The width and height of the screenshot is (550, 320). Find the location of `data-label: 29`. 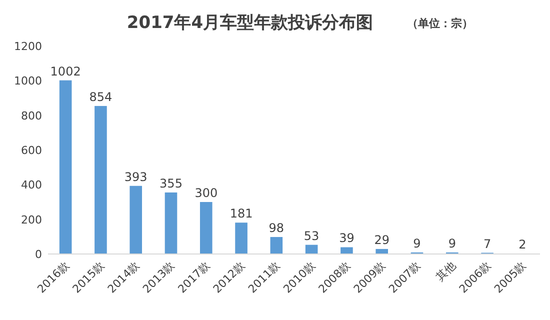

data-label: 29 is located at coordinates (382, 239).